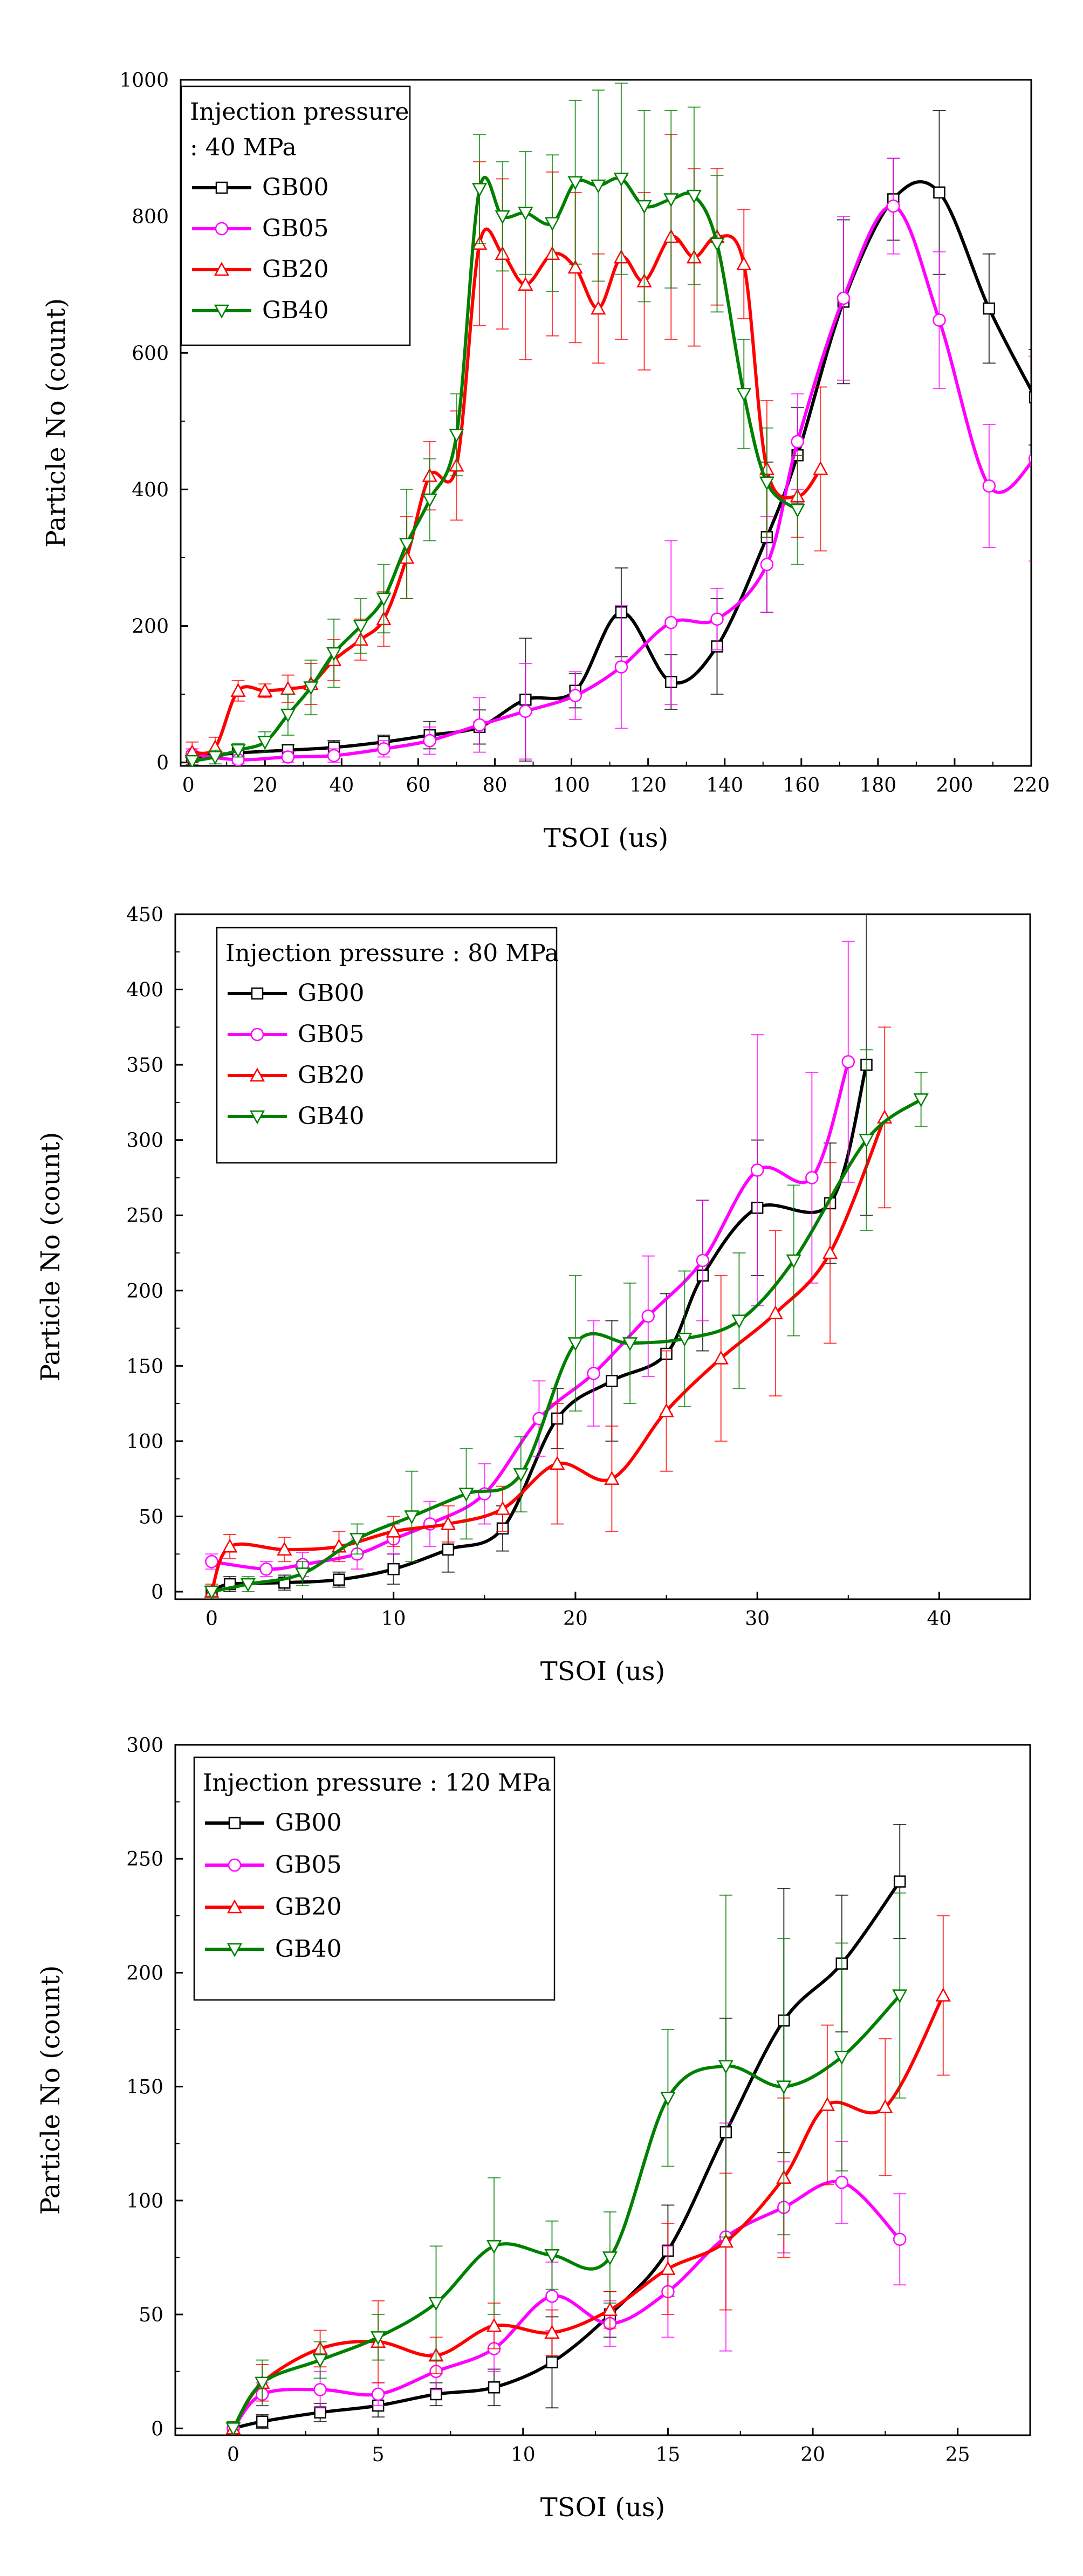 The height and width of the screenshot is (2576, 1083). Describe the element at coordinates (566, 2155) in the screenshot. I see `series-line-gb00` at that location.